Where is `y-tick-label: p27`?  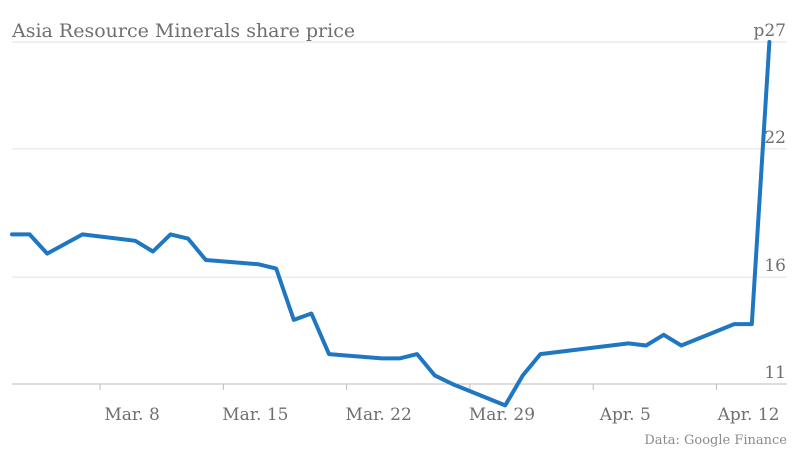
y-tick-label: p27 is located at coordinates (769, 31).